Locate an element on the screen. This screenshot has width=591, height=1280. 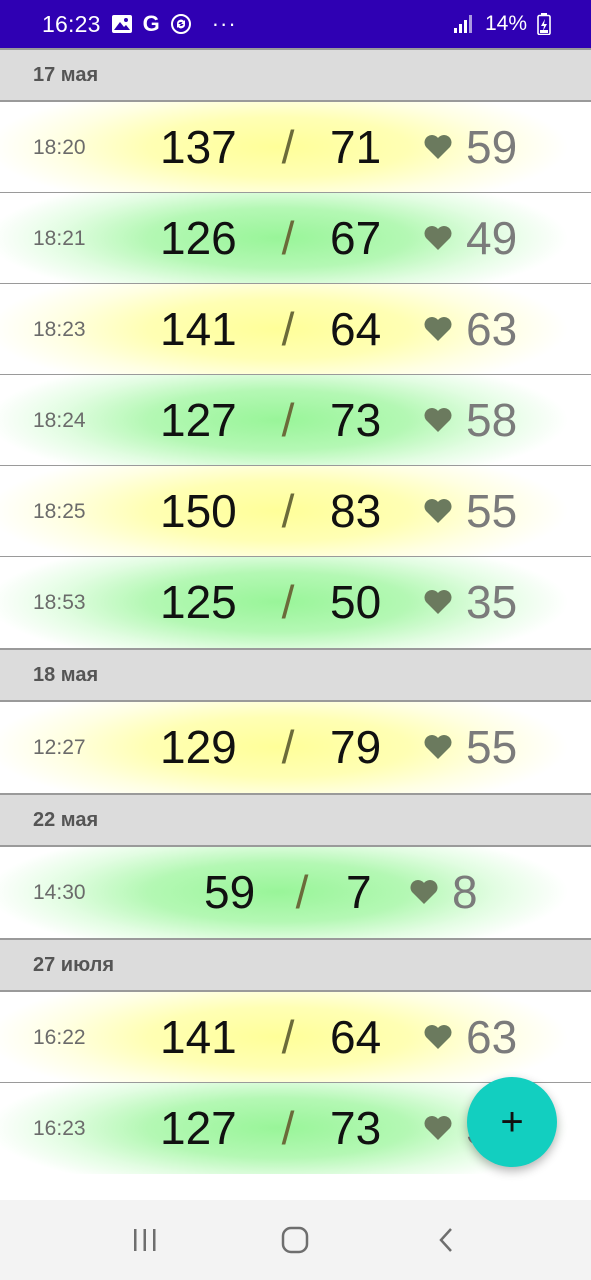
measurement-row: 16:22 141 / 64 63 is located at coordinates (295, 1037).